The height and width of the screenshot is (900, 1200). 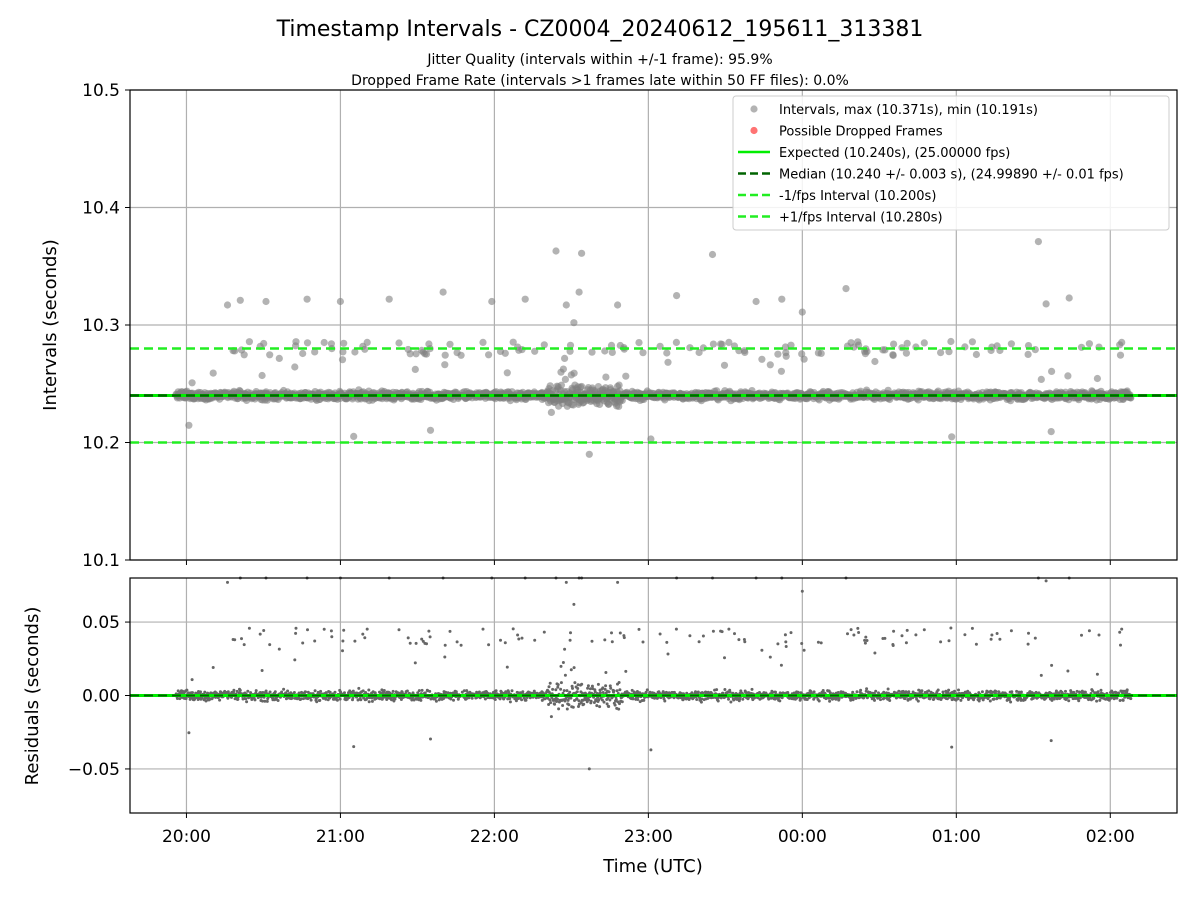 What do you see at coordinates (653, 395) in the screenshot?
I see `reference-lines` at bounding box center [653, 395].